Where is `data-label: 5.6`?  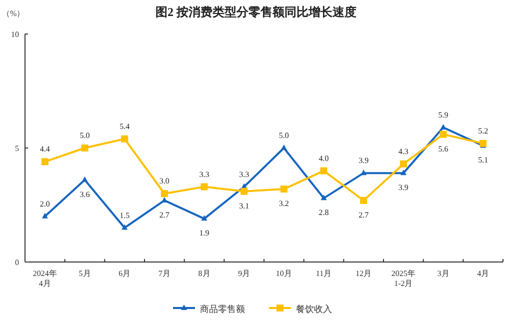
data-label: 5.6 is located at coordinates (443, 149).